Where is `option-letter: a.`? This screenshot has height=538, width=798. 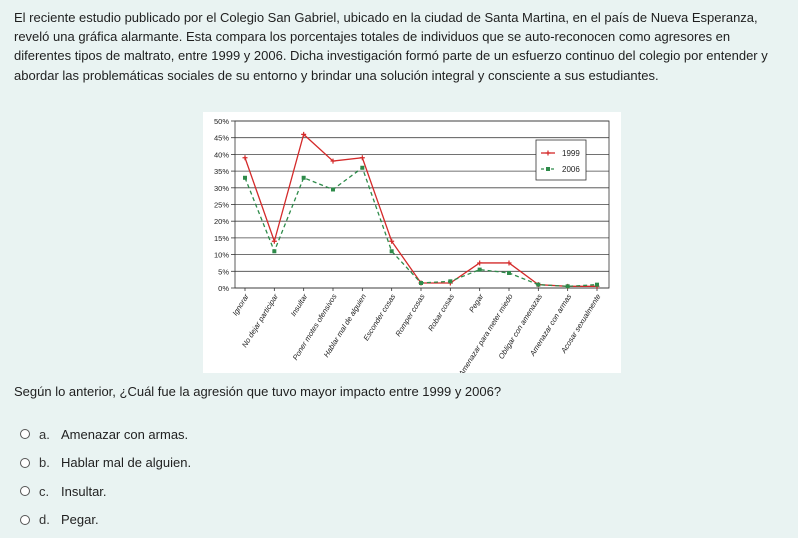 option-letter: a. is located at coordinates (44, 434).